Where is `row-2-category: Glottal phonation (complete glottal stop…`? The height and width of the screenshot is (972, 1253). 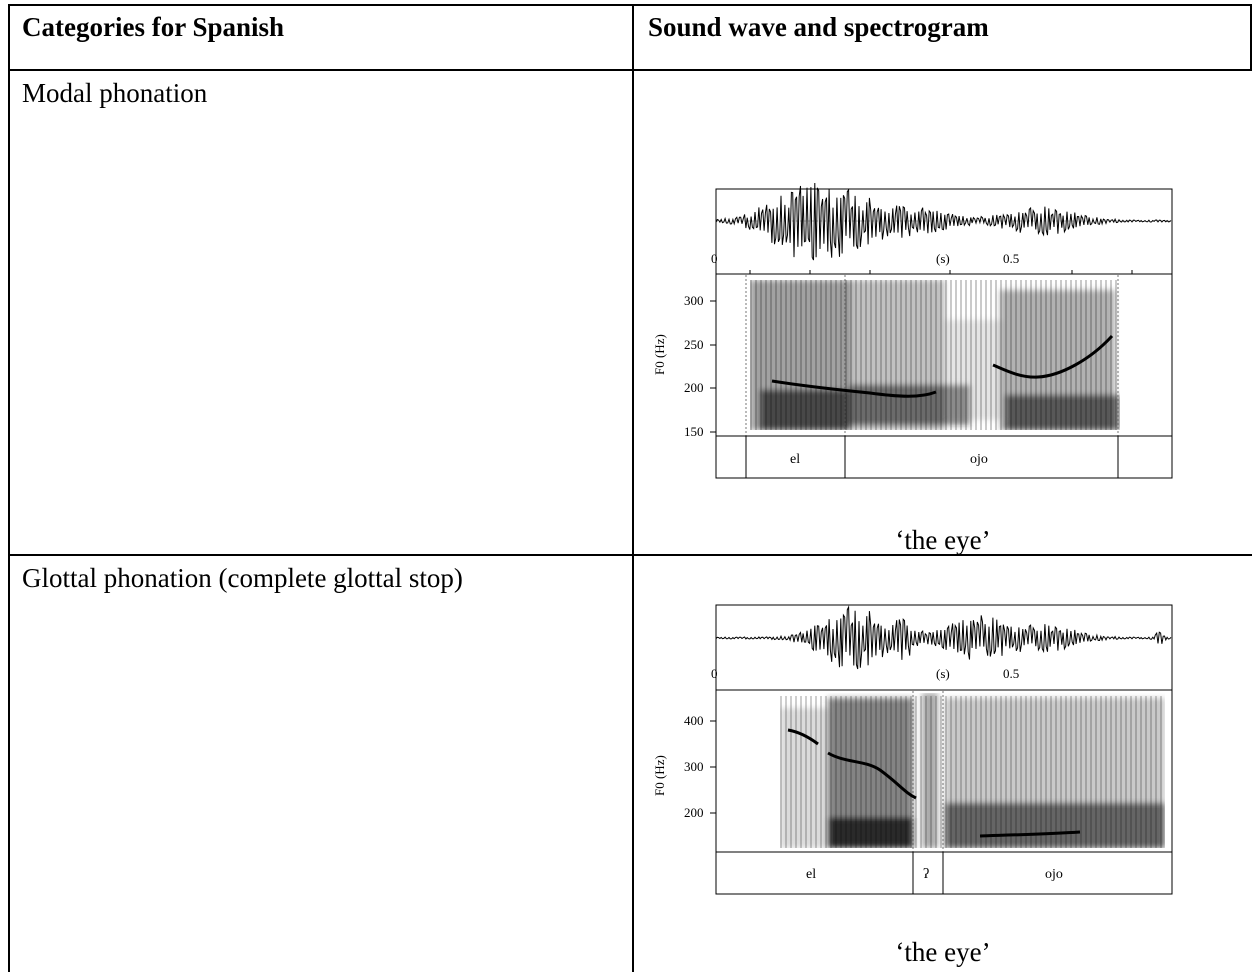 row-2-category: Glottal phonation (complete glottal stop… is located at coordinates (242, 578).